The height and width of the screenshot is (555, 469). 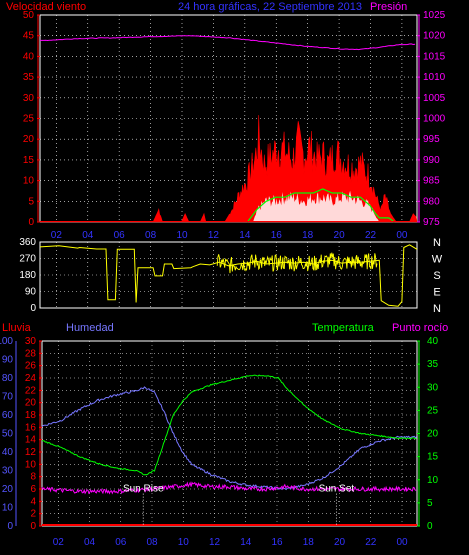 What do you see at coordinates (270, 7) in the screenshot?
I see `chart-title: 24 hora gráficas, 22 Septiembre 2013` at bounding box center [270, 7].